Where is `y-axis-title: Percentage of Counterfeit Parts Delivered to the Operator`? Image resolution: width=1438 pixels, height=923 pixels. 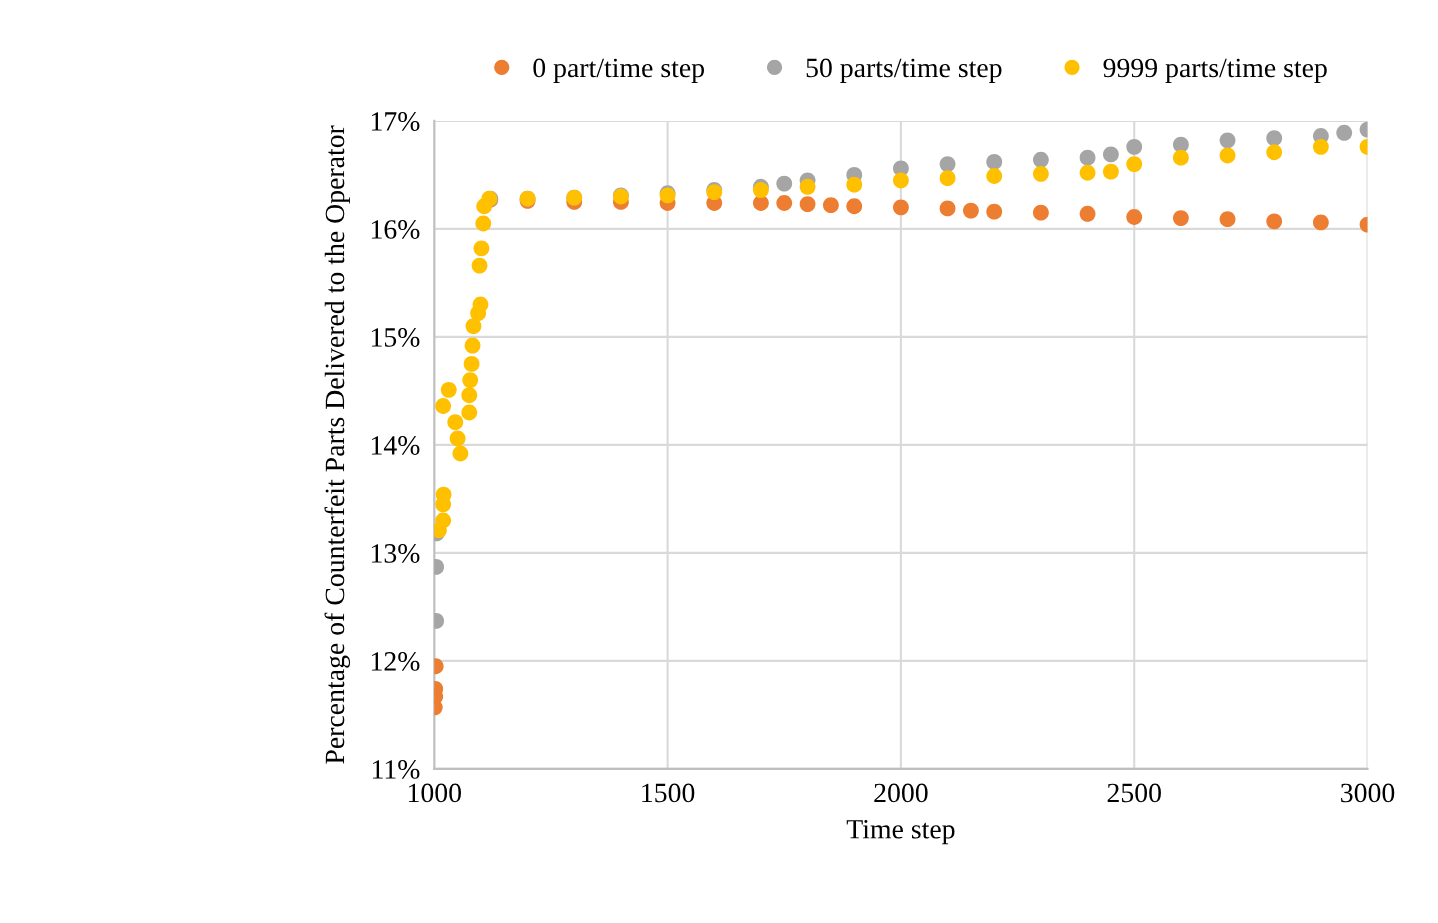
y-axis-title: Percentage of Counterfeit Parts Delivered to the Operator is located at coordinates (337, 444).